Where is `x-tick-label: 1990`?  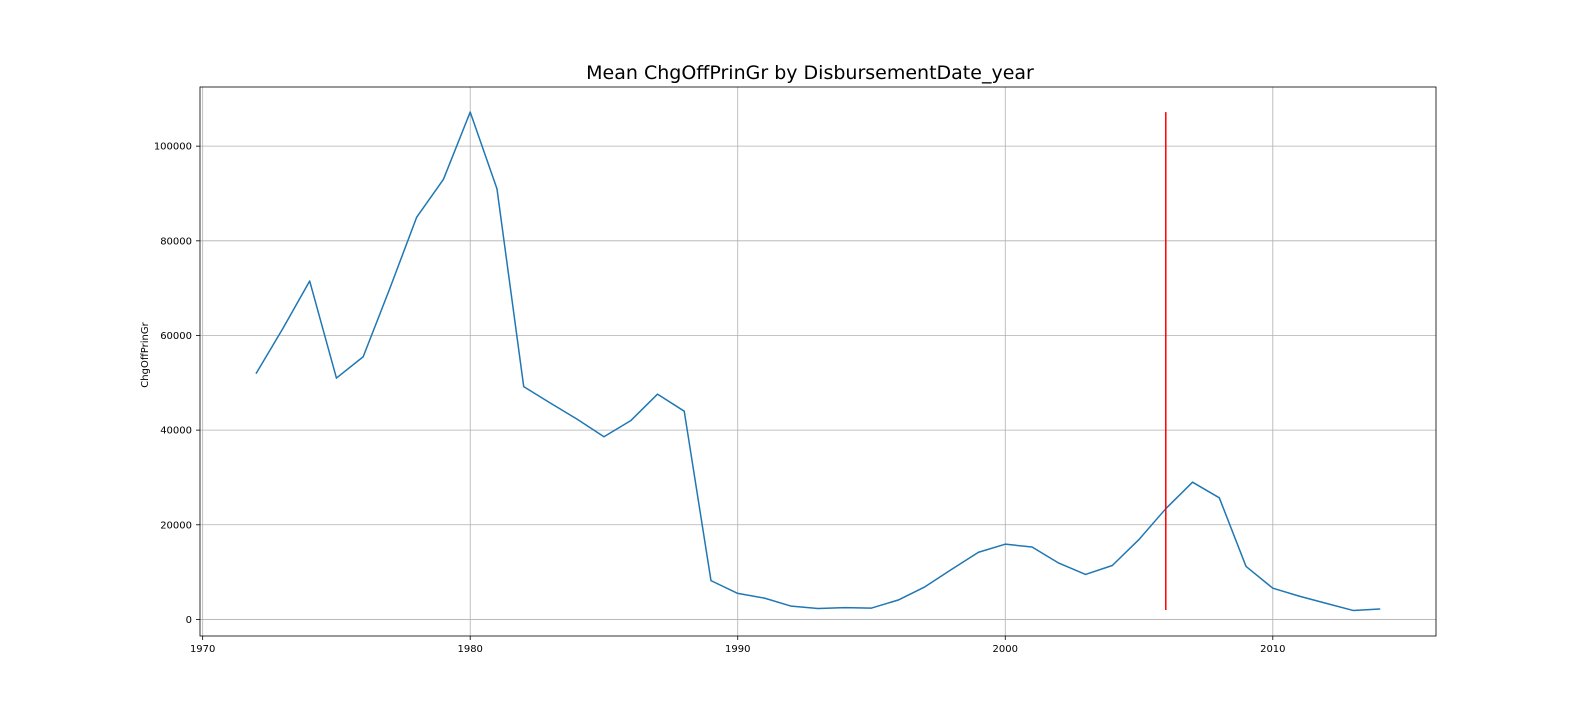
x-tick-label: 1990 is located at coordinates (737, 649).